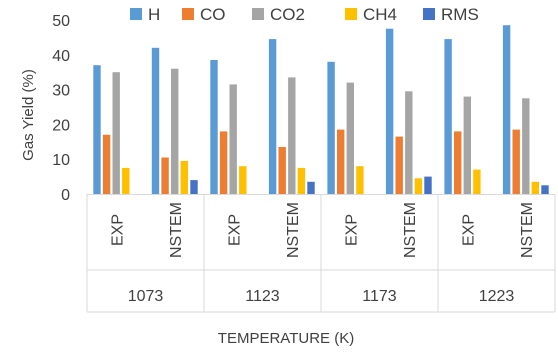  I want to click on legend-swatch-co2, so click(258, 14).